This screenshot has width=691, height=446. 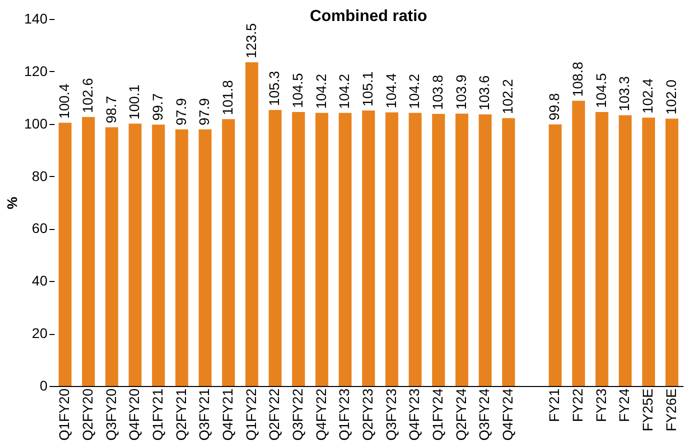 What do you see at coordinates (670, 410) in the screenshot?
I see `x-tick-label: FY26E` at bounding box center [670, 410].